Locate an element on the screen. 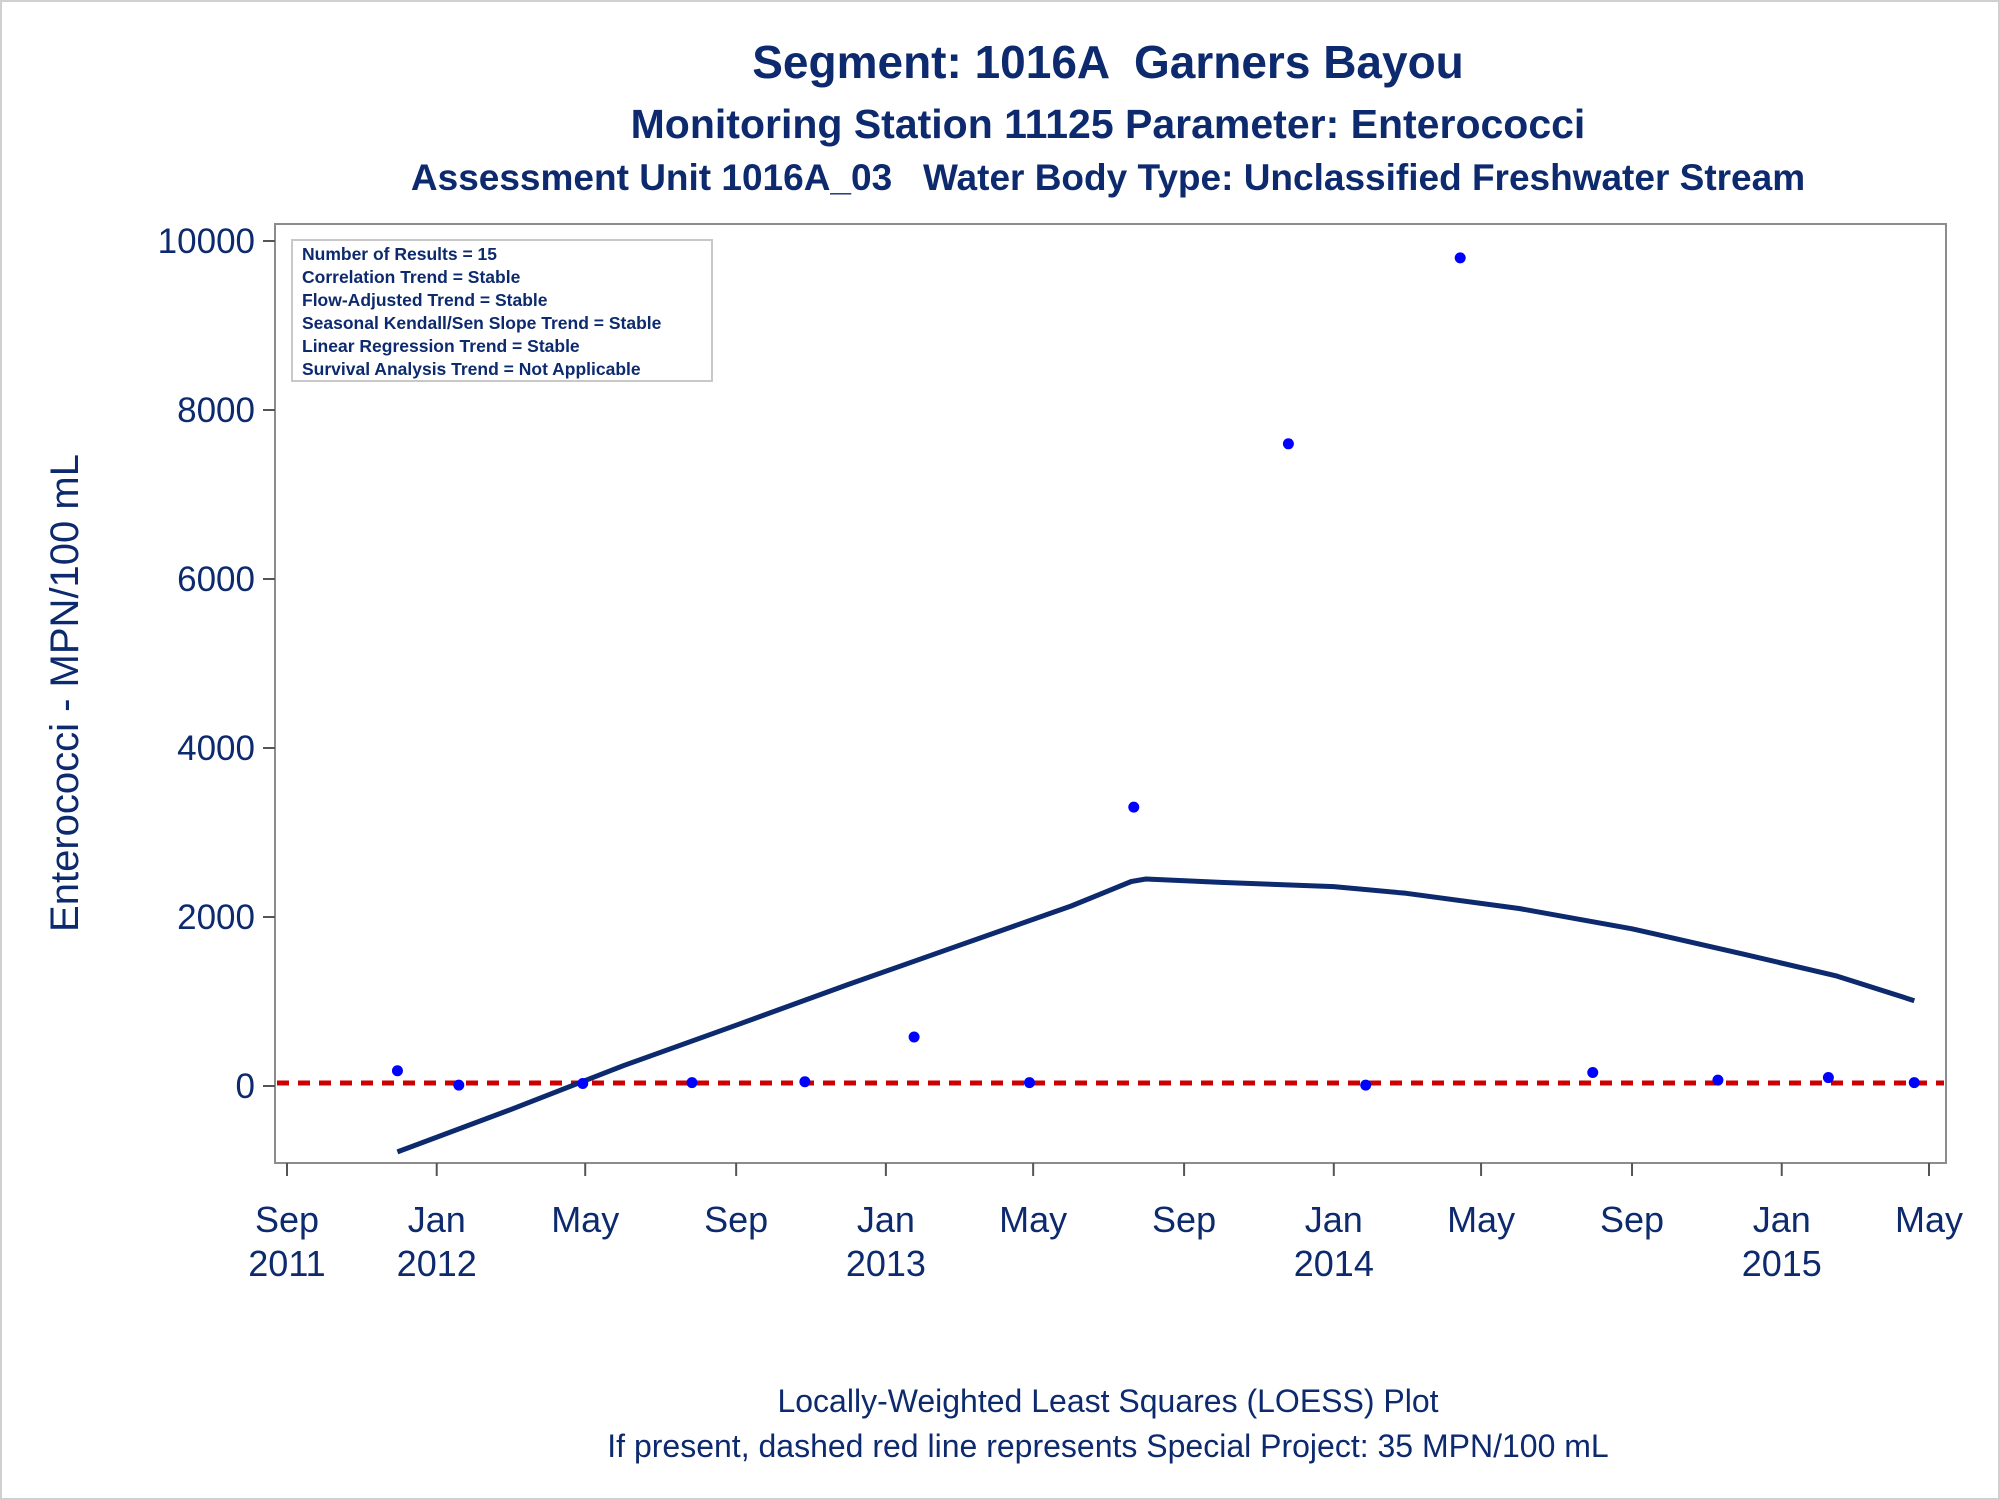  loess-curve is located at coordinates (1156, 1015).